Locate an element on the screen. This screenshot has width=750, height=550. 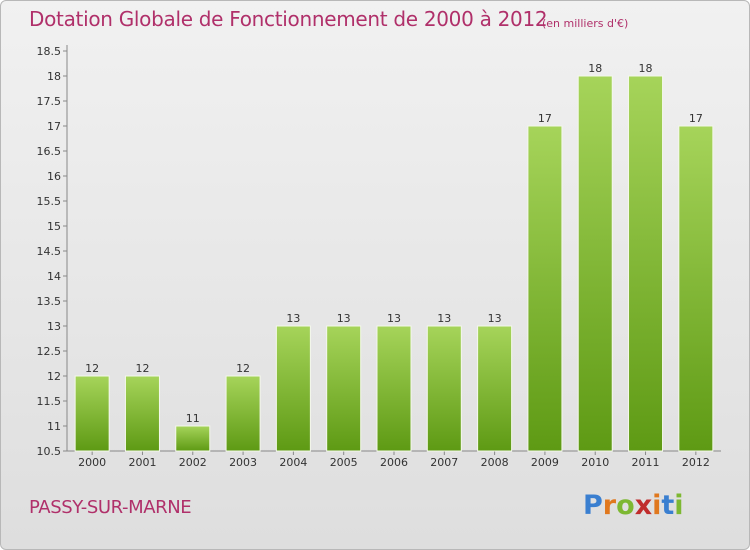
x-tick-label: 2009 is located at coordinates (545, 462).